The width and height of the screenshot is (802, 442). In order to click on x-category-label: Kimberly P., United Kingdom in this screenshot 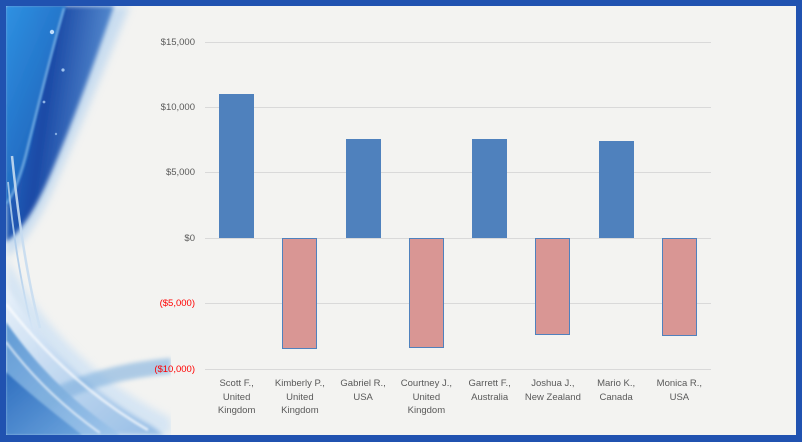, I will do `click(299, 397)`.